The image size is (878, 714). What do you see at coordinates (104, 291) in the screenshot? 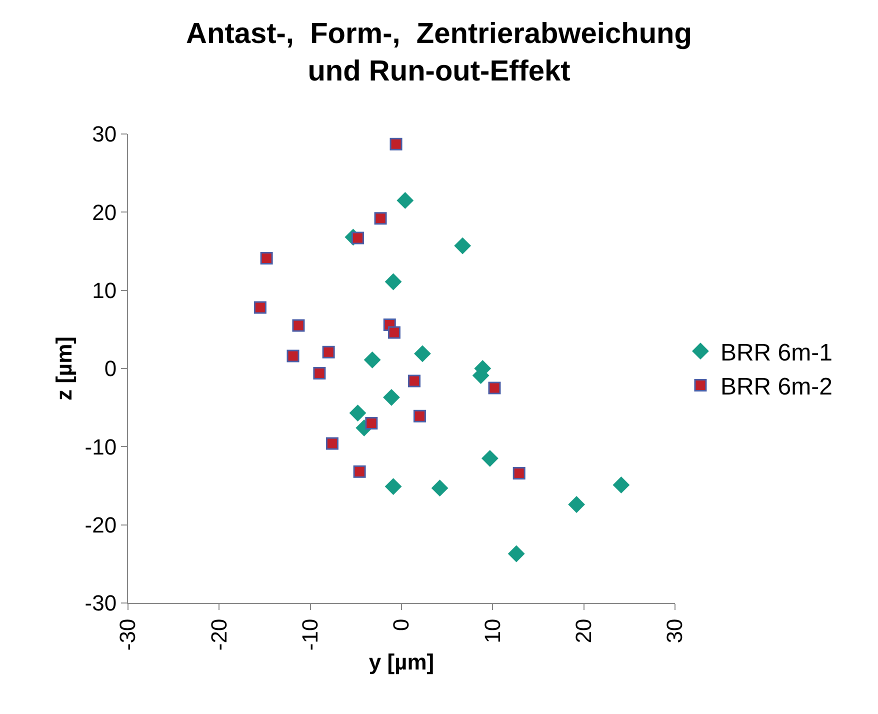
I see `y-tick-label: 10` at bounding box center [104, 291].